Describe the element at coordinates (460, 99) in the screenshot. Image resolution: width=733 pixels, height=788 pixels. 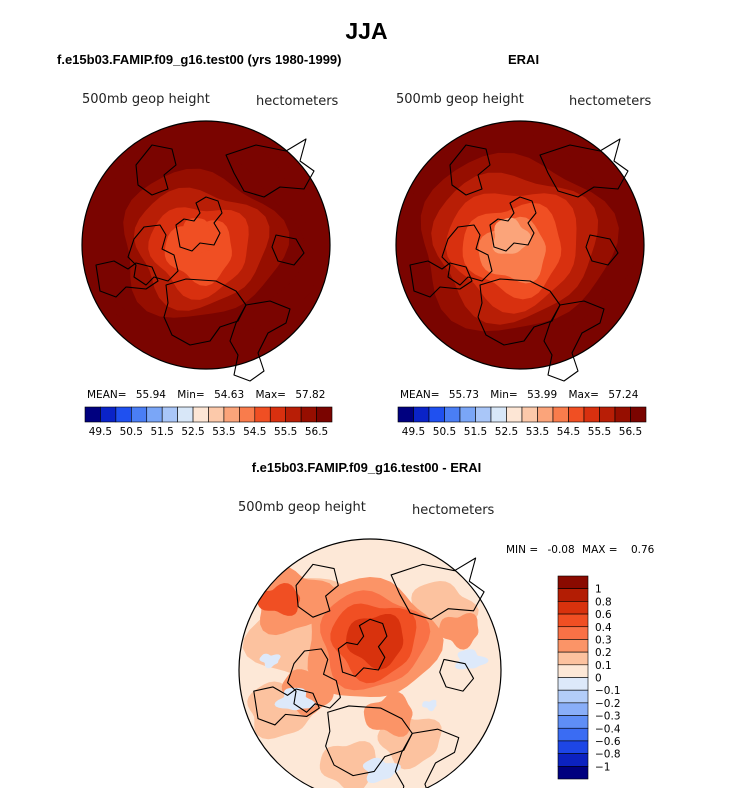
I see `field-label-obs: 500mb geop height` at that location.